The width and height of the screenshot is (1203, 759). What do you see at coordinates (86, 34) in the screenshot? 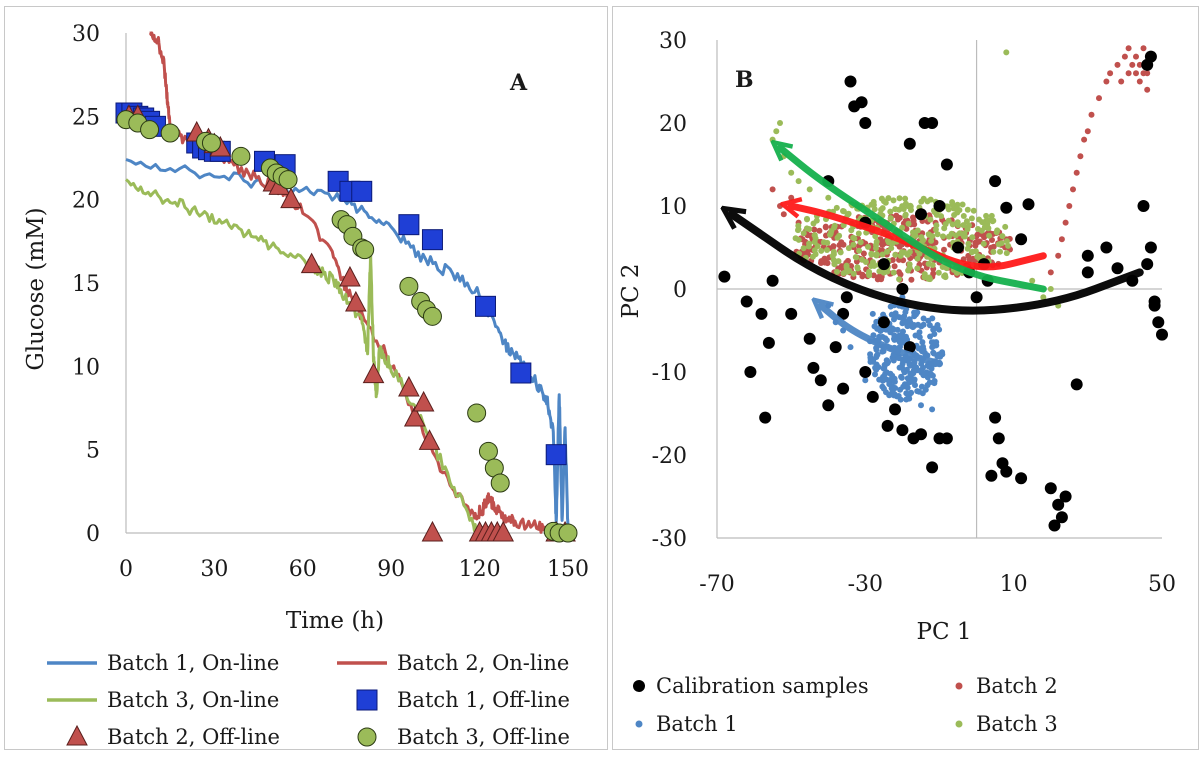
I see `chart-a-y-tick-label: 30` at bounding box center [86, 34].